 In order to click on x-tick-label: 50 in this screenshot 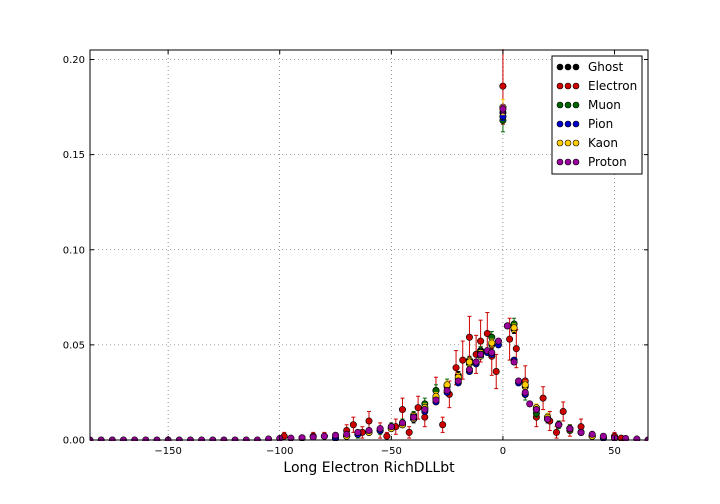, I will do `click(614, 451)`.